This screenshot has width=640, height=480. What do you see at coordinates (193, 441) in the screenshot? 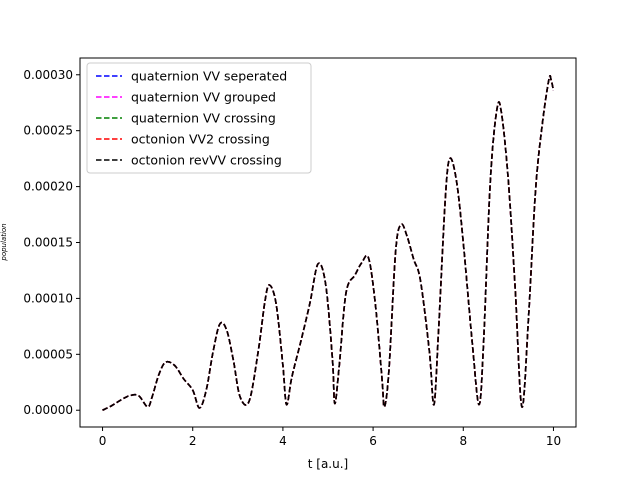
I see `x-tick-label: 2` at bounding box center [193, 441].